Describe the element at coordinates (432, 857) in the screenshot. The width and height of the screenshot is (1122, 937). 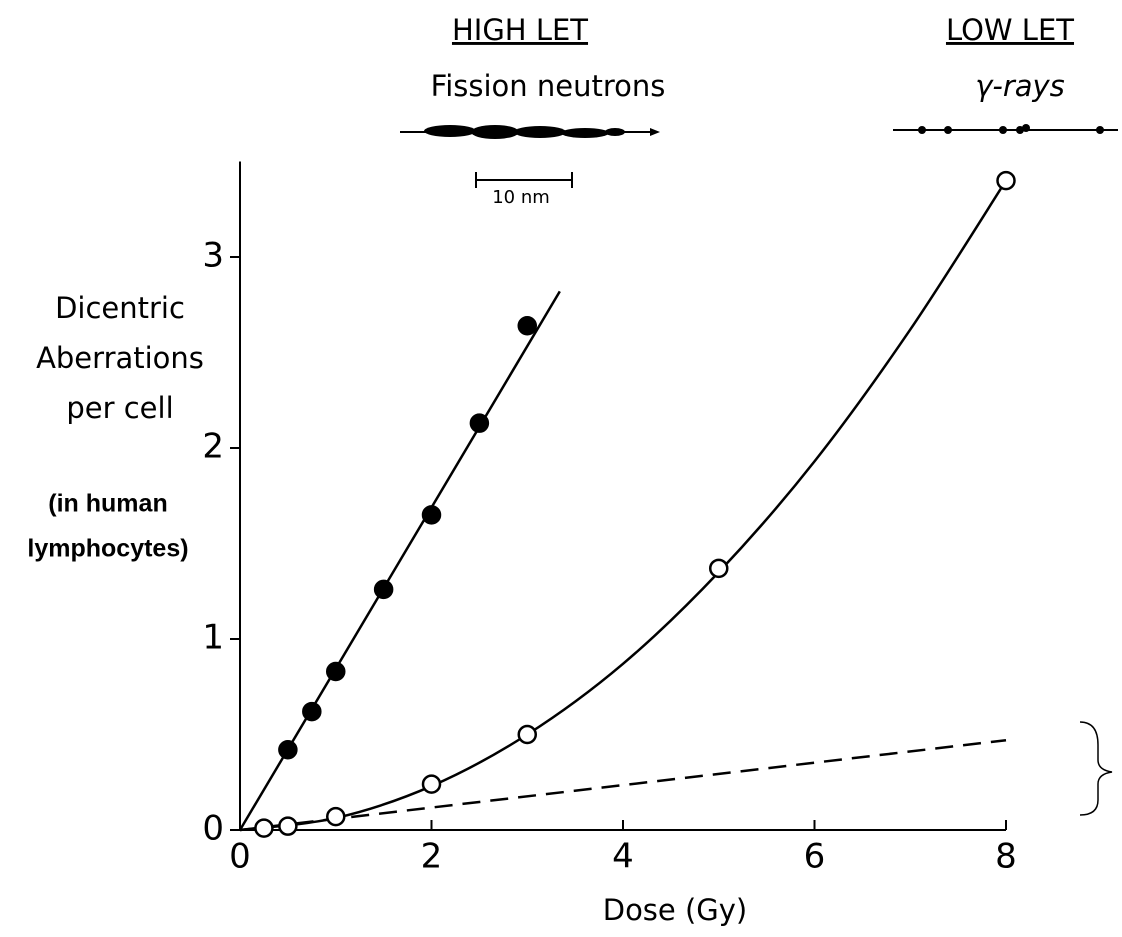
I see `x-tick-label: 2` at that location.